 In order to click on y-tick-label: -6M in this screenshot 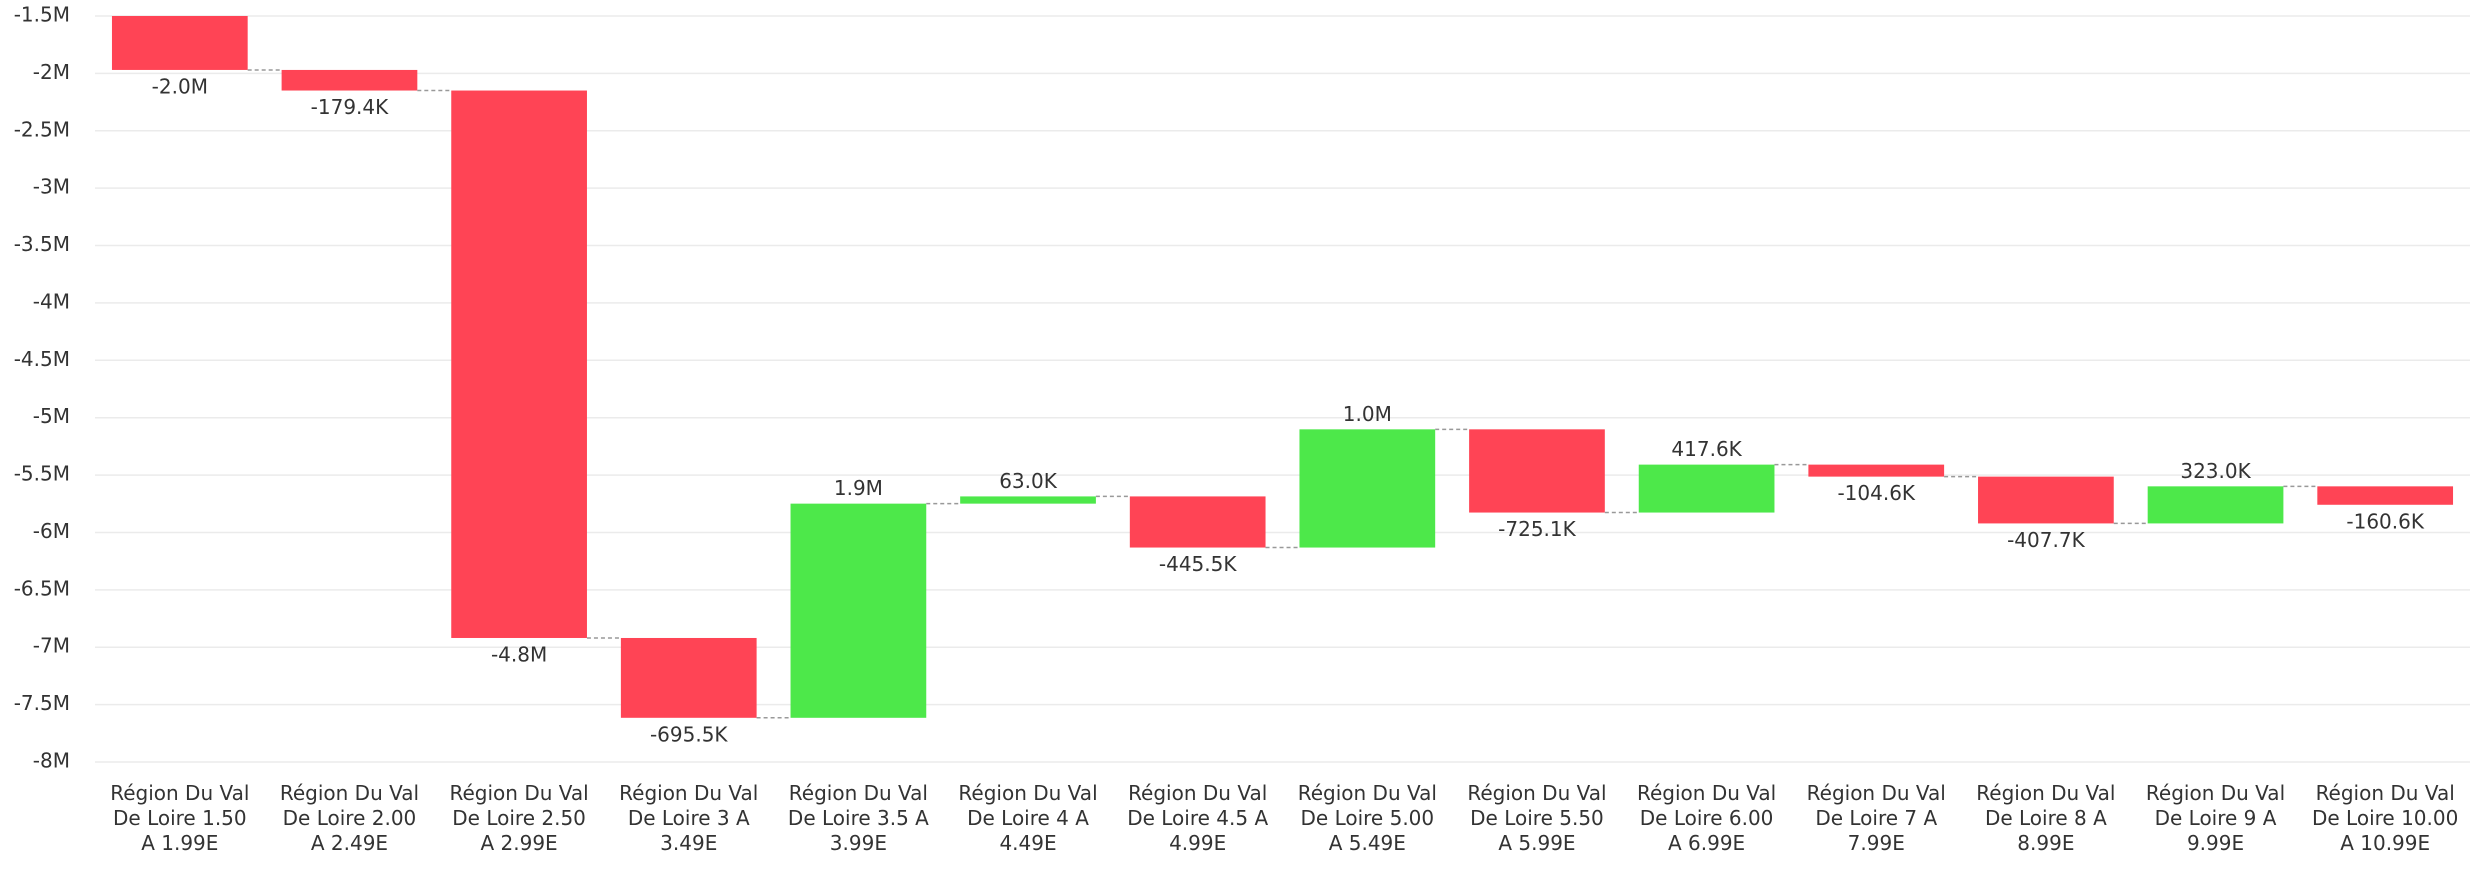, I will do `click(51, 531)`.